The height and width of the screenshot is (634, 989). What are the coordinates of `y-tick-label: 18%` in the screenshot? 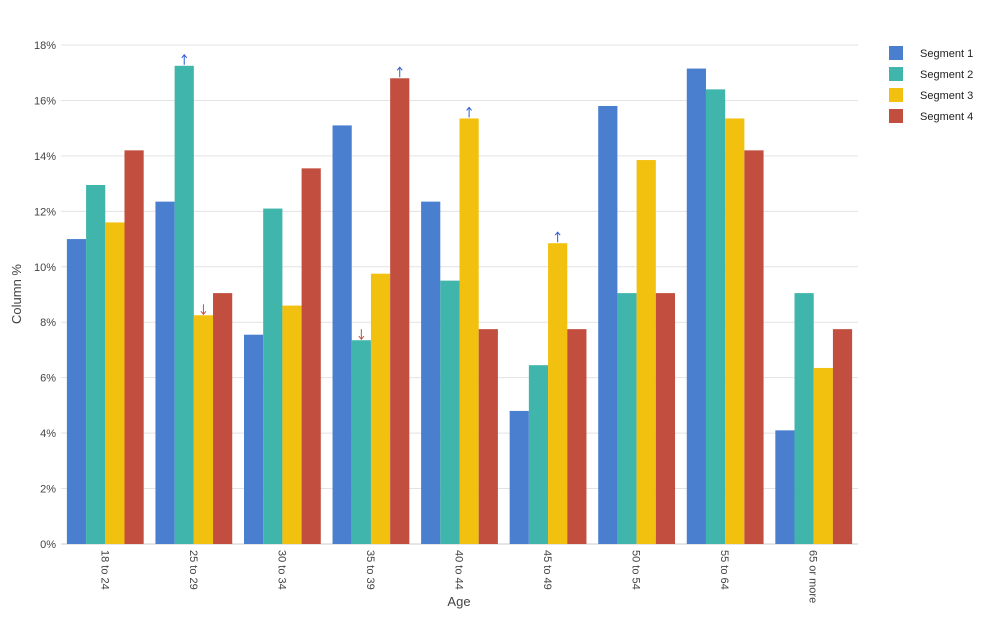 It's located at (45, 46).